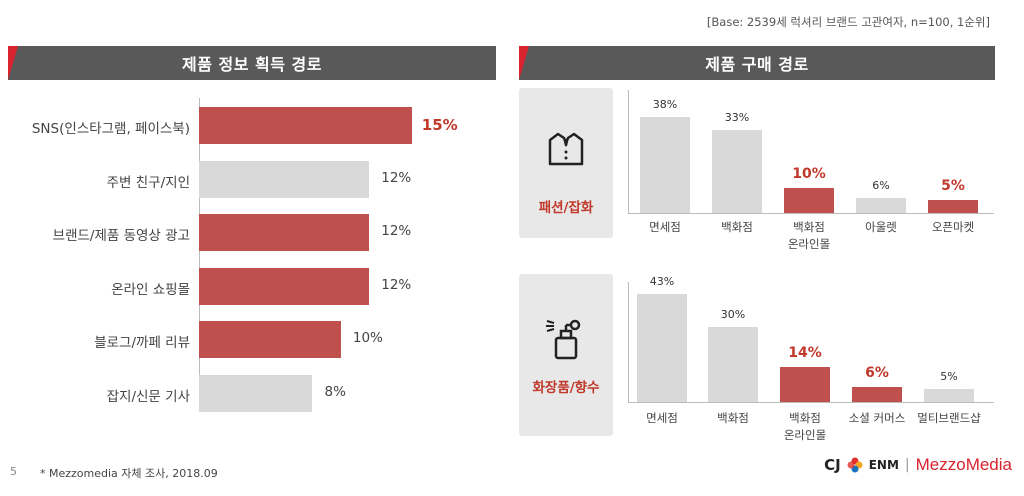 The width and height of the screenshot is (1024, 496). What do you see at coordinates (129, 473) in the screenshot?
I see `footnote: * Mezzomedia 자체 조사, 2018.09` at bounding box center [129, 473].